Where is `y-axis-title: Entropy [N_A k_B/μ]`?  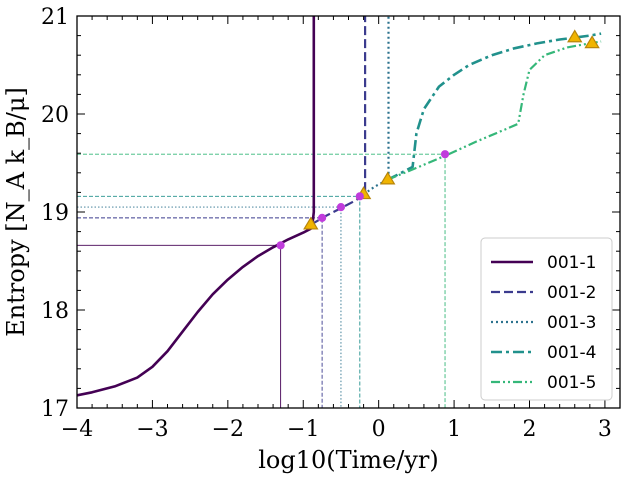
y-axis-title: Entropy [N_A k_B/μ] is located at coordinates (16, 212).